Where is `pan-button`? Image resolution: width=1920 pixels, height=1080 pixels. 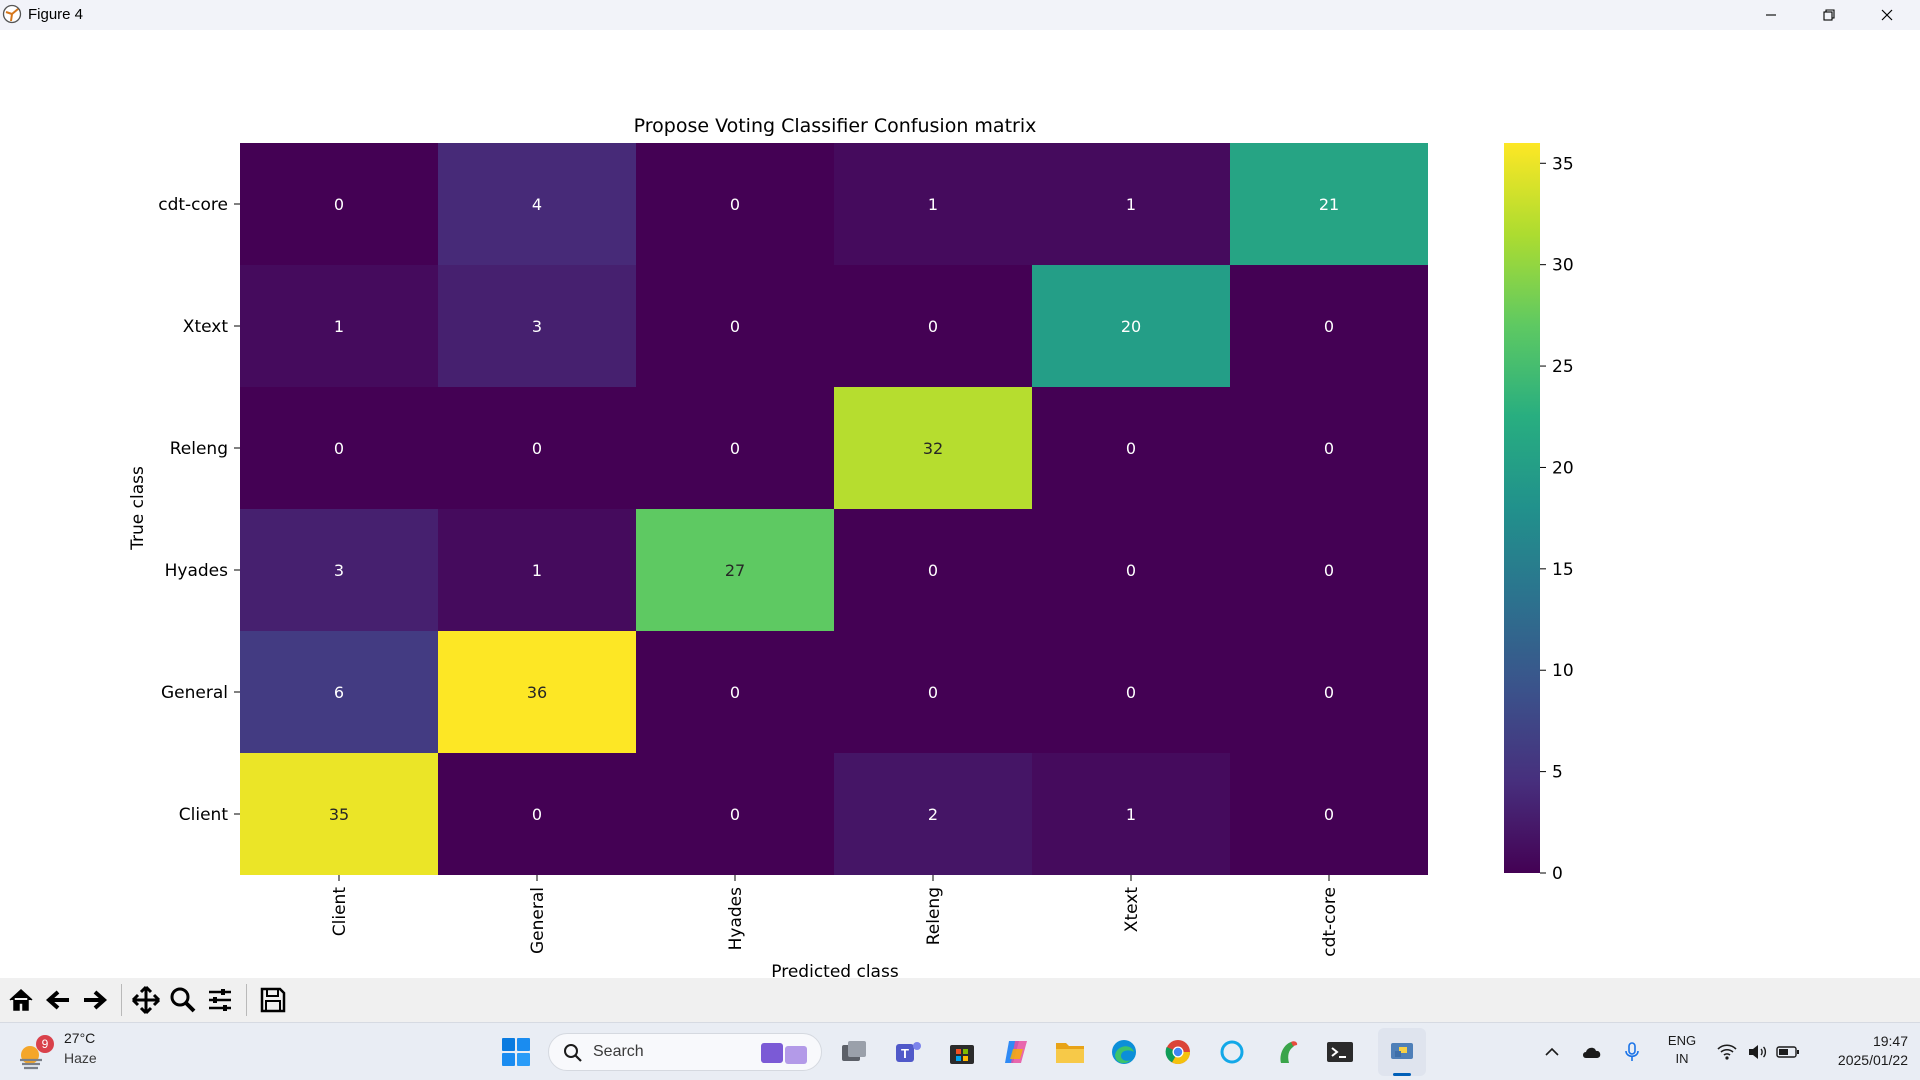
pan-button is located at coordinates (146, 1000).